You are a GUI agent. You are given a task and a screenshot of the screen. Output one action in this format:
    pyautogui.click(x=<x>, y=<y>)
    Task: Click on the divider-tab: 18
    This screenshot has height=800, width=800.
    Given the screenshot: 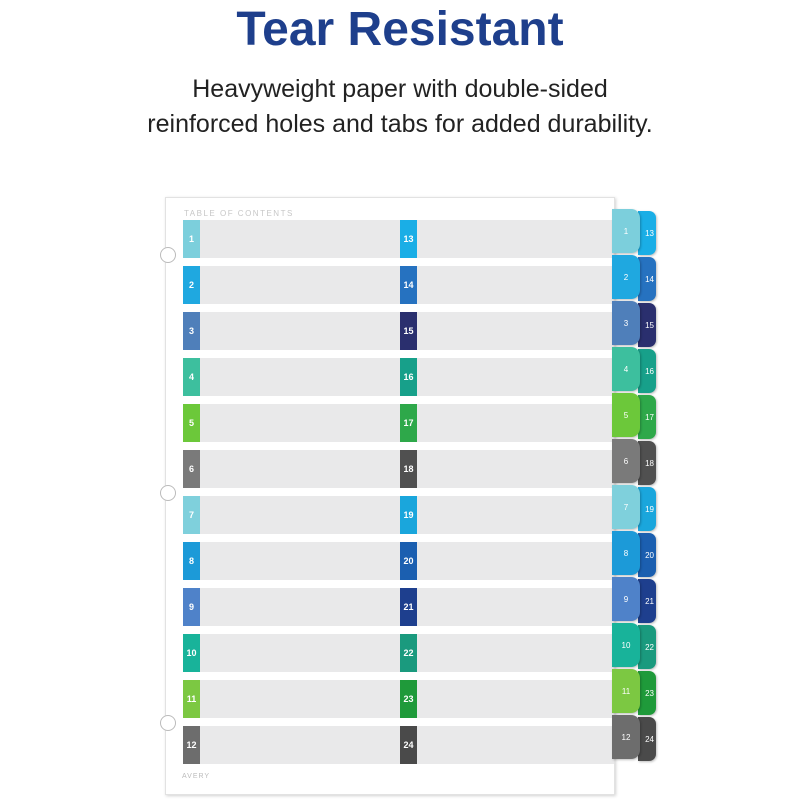 What is the action you would take?
    pyautogui.click(x=647, y=463)
    